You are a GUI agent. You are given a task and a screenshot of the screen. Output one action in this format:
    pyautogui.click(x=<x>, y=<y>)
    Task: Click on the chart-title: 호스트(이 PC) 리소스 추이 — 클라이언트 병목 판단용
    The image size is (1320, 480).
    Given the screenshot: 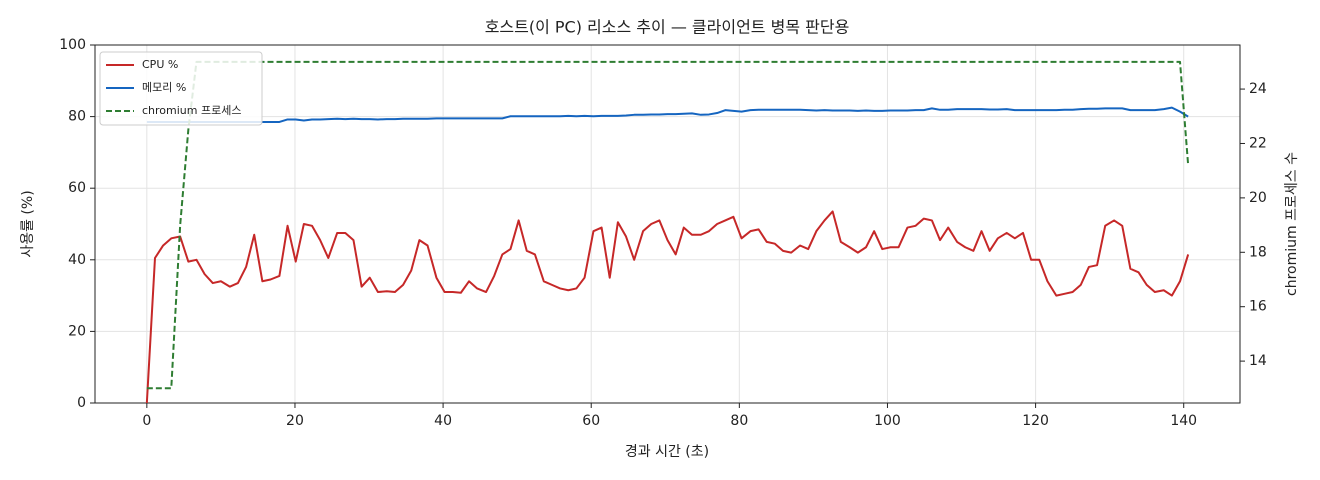 What is the action you would take?
    pyautogui.click(x=667, y=27)
    